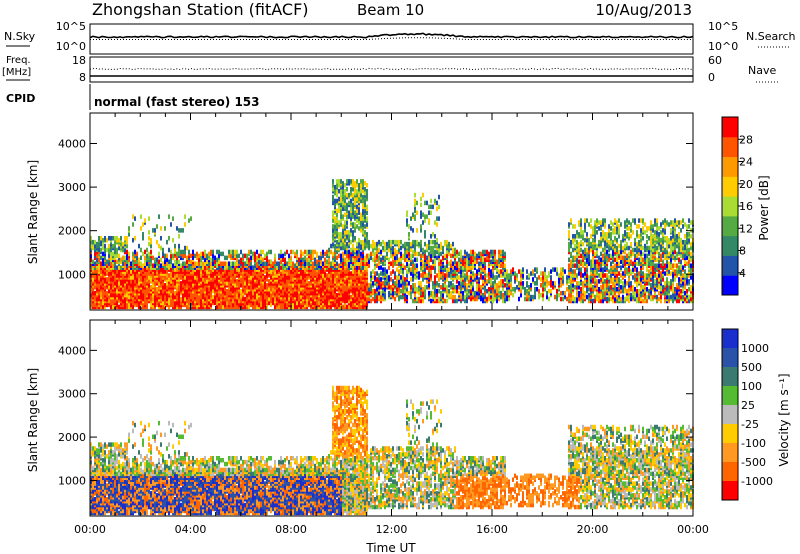  What do you see at coordinates (390, 69) in the screenshot?
I see `freq-panel: Freq. [MHz] 18 8 60 0 Nave` at bounding box center [390, 69].